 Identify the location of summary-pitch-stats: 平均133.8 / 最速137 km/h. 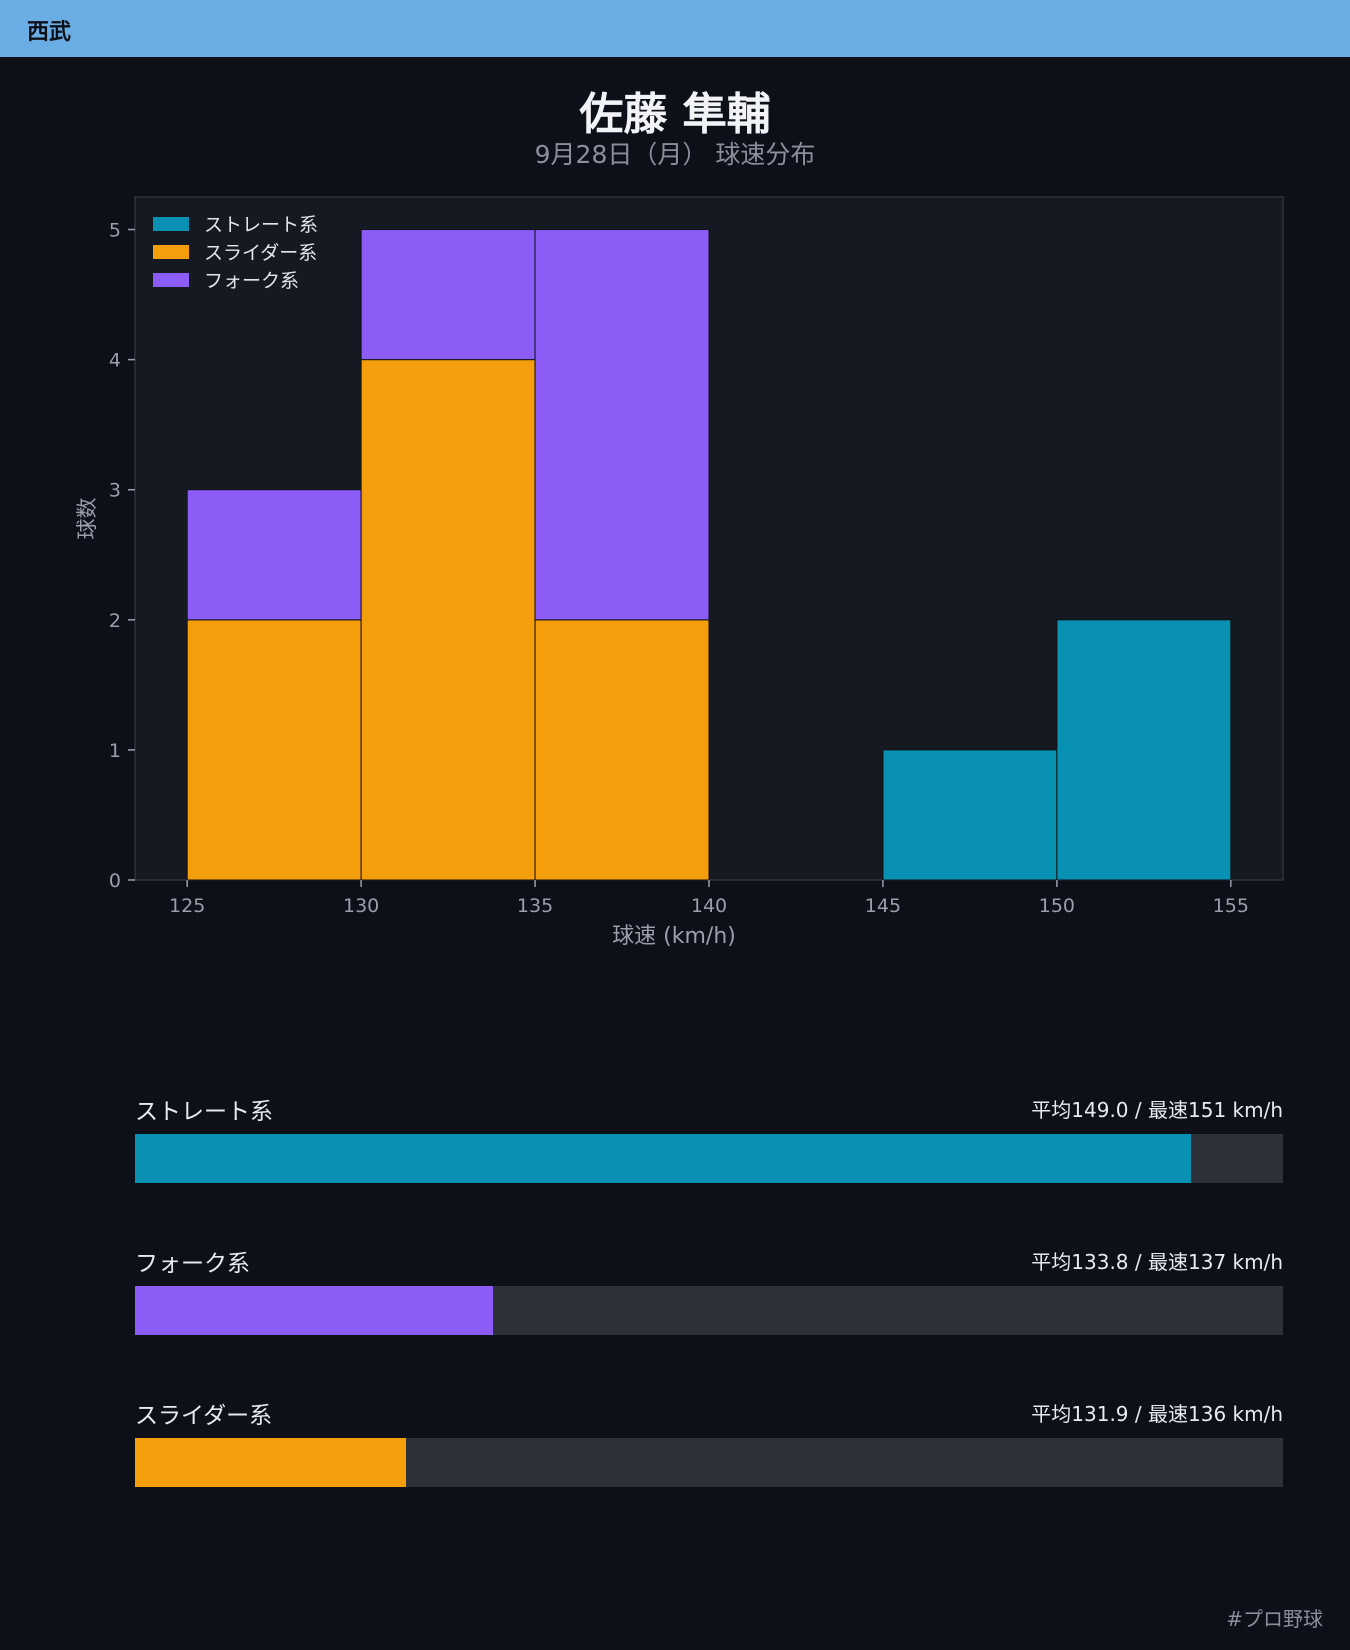
(1157, 1262).